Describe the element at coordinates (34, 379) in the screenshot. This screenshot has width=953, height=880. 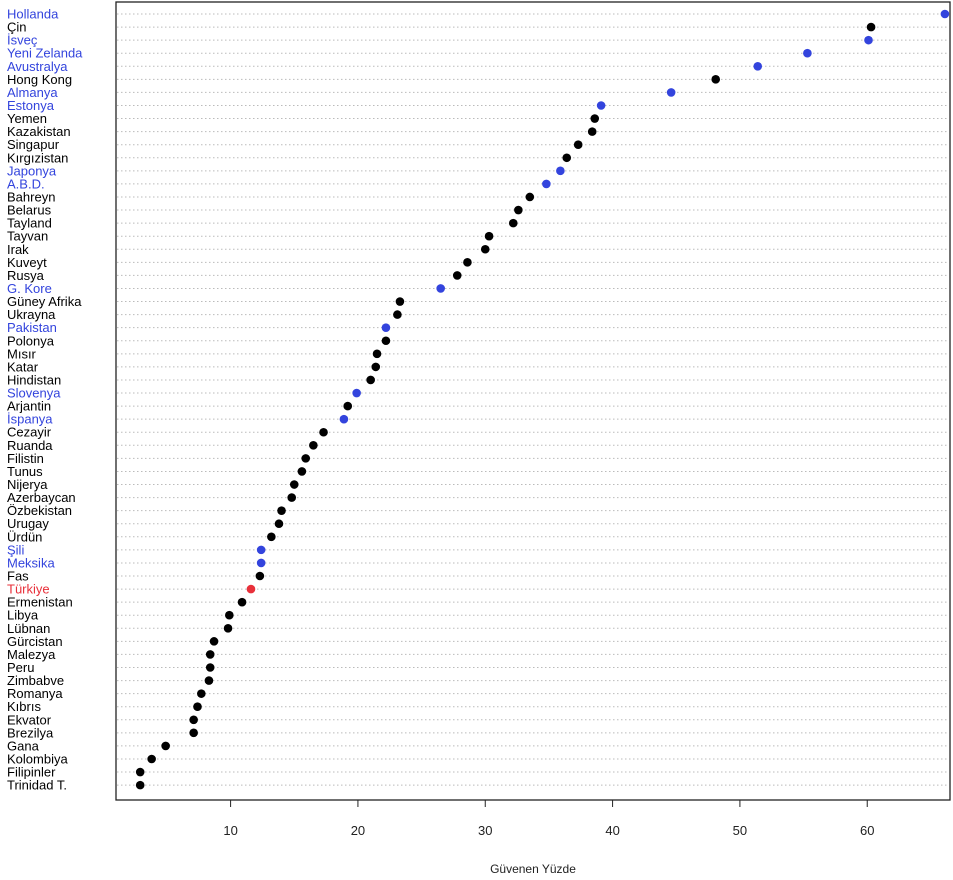
I see `category-label: Hindistan` at that location.